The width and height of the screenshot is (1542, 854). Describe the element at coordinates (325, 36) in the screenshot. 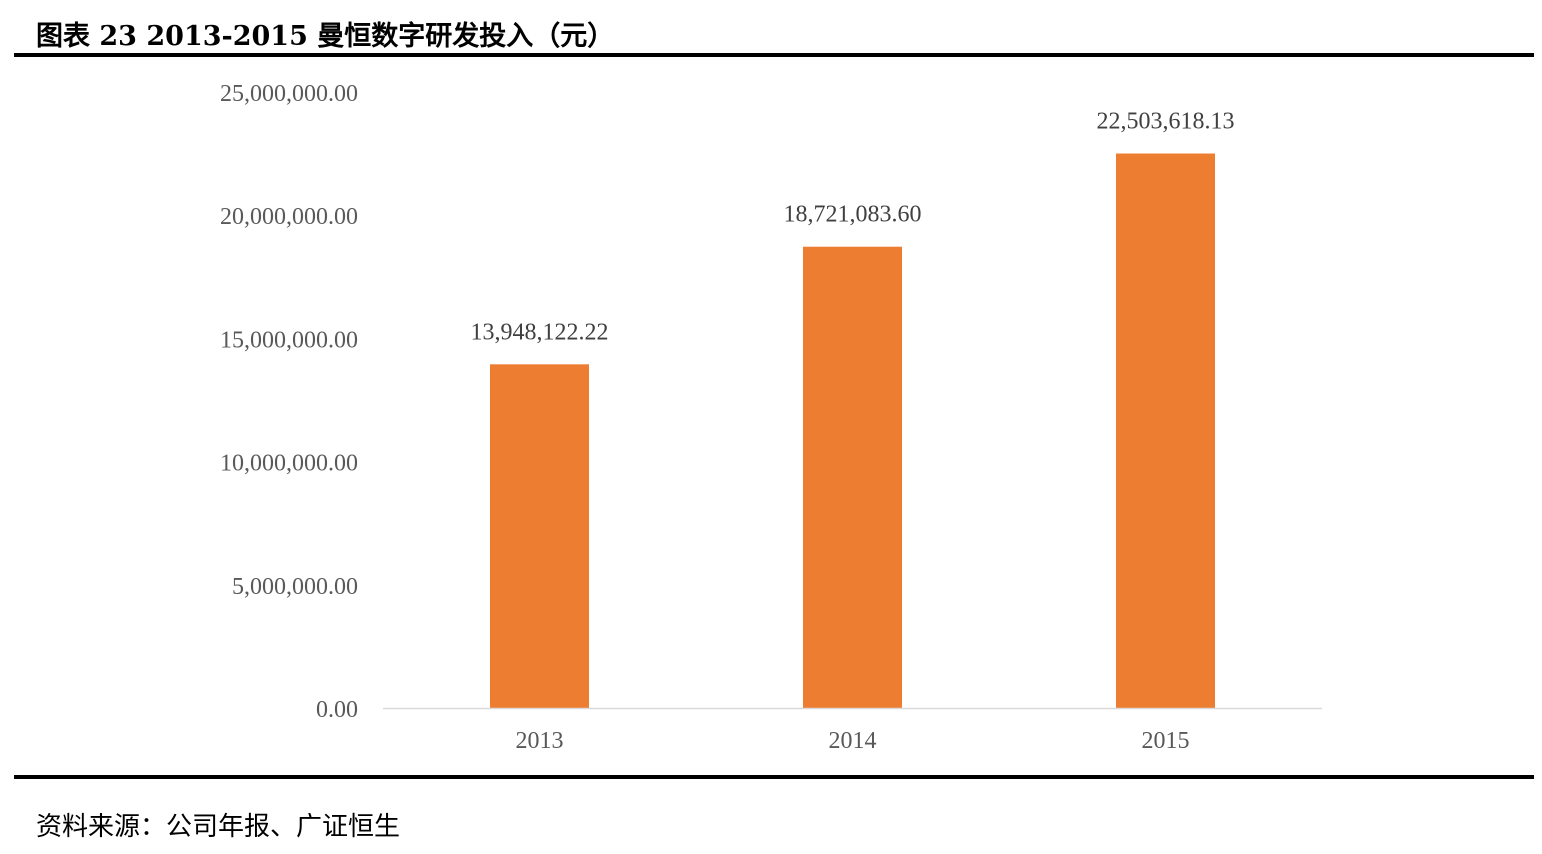

I see `figure-title: 图表 23 2013-2015 曼恒数字研发投入（元）` at that location.